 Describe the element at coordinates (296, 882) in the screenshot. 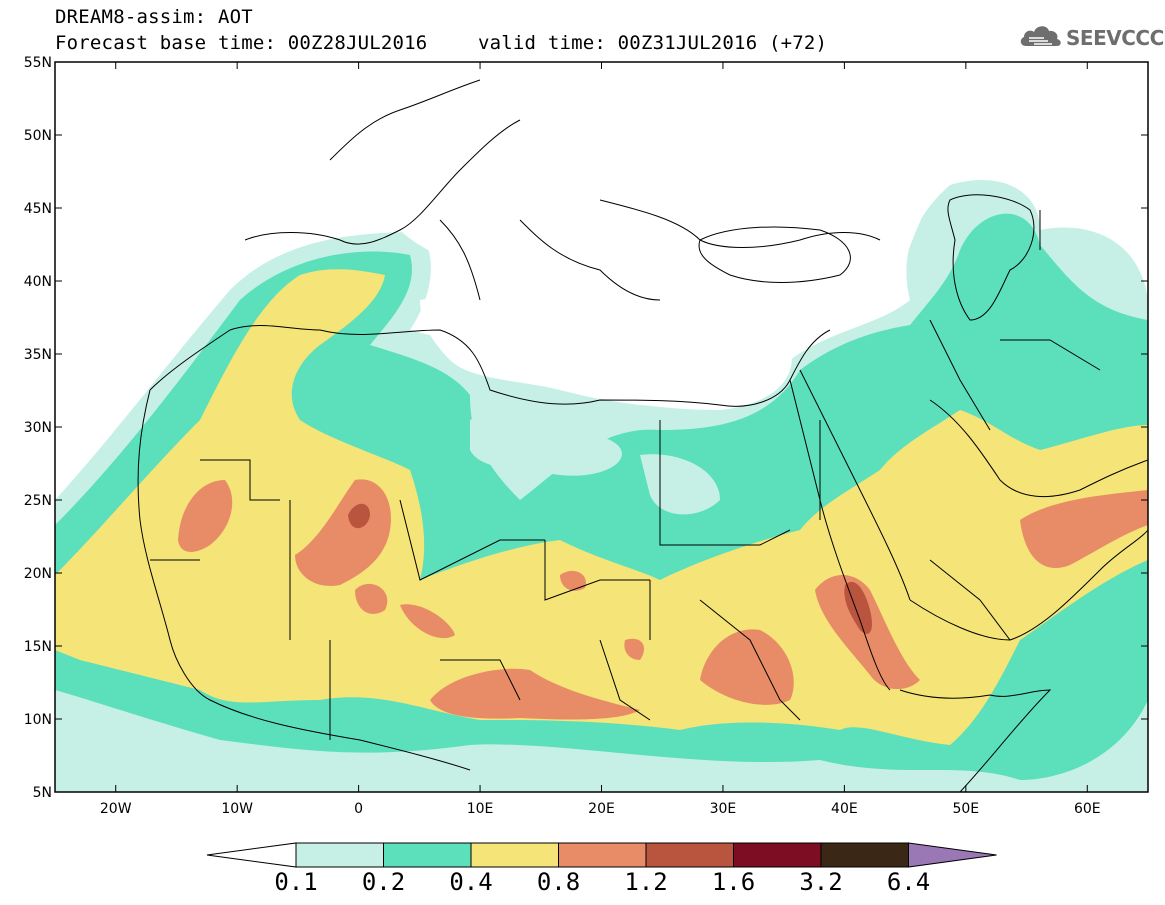

I see `colorbar-label: 0.1` at that location.